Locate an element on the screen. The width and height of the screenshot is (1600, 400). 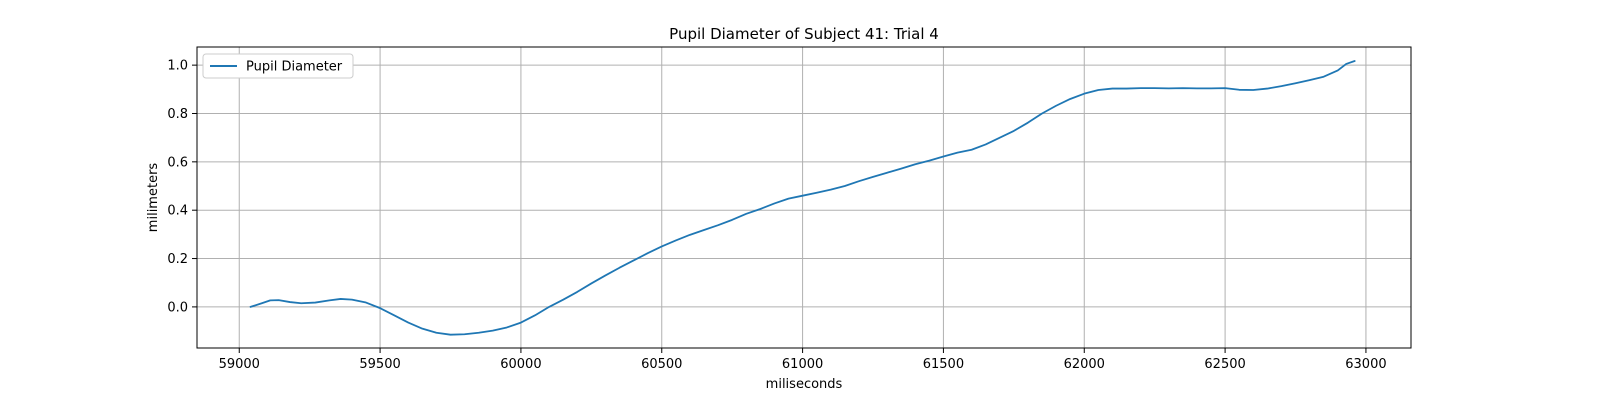
x-tick-label: 61000 is located at coordinates (802, 364).